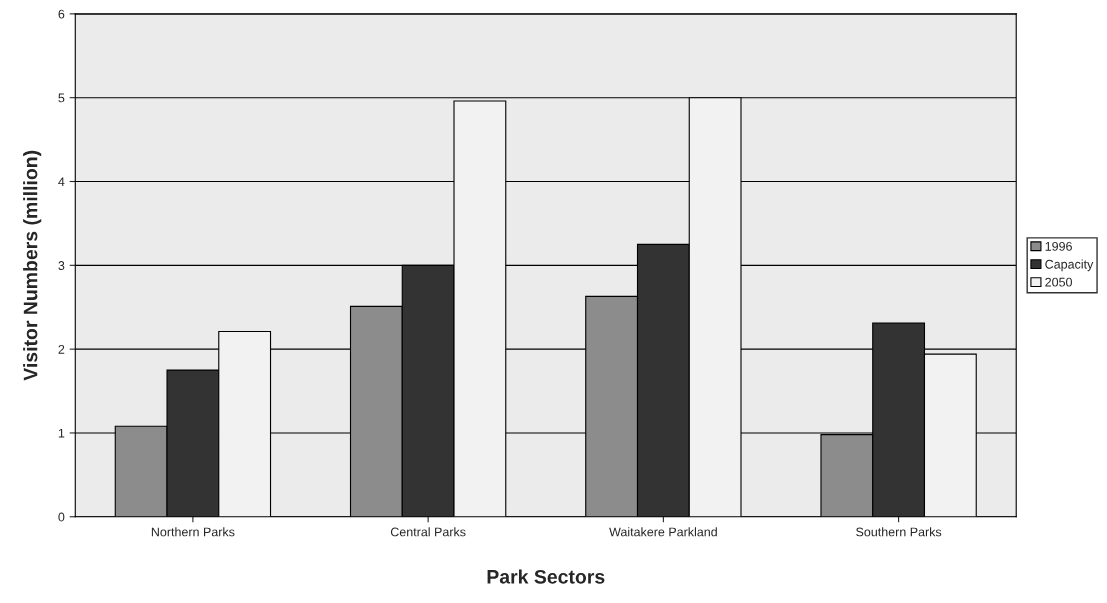  Describe the element at coordinates (61, 433) in the screenshot. I see `y-tick-label: 1` at that location.